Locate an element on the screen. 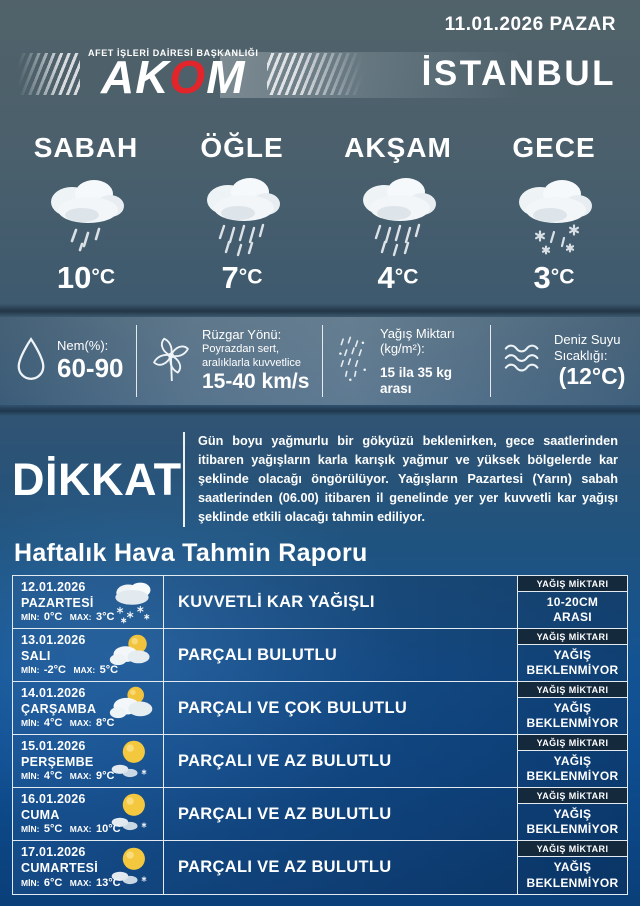 The image size is (640, 906). sea-temp-label: Deniz Suyu Sıcaklığı: is located at coordinates (587, 347).